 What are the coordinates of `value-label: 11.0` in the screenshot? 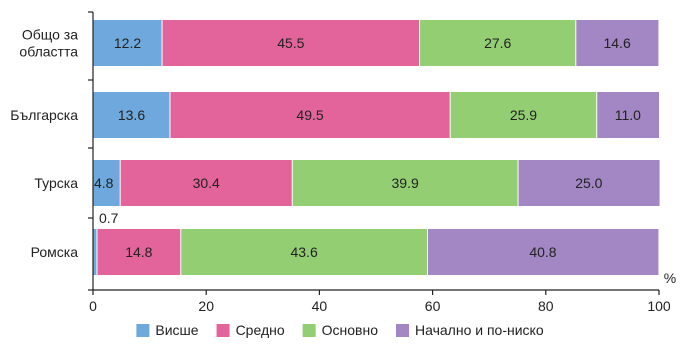 It's located at (628, 115).